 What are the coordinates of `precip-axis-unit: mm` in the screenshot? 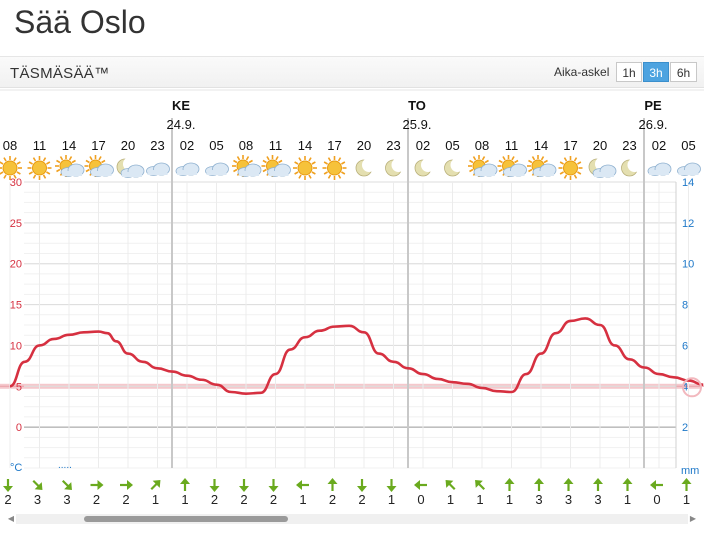 It's located at (690, 471).